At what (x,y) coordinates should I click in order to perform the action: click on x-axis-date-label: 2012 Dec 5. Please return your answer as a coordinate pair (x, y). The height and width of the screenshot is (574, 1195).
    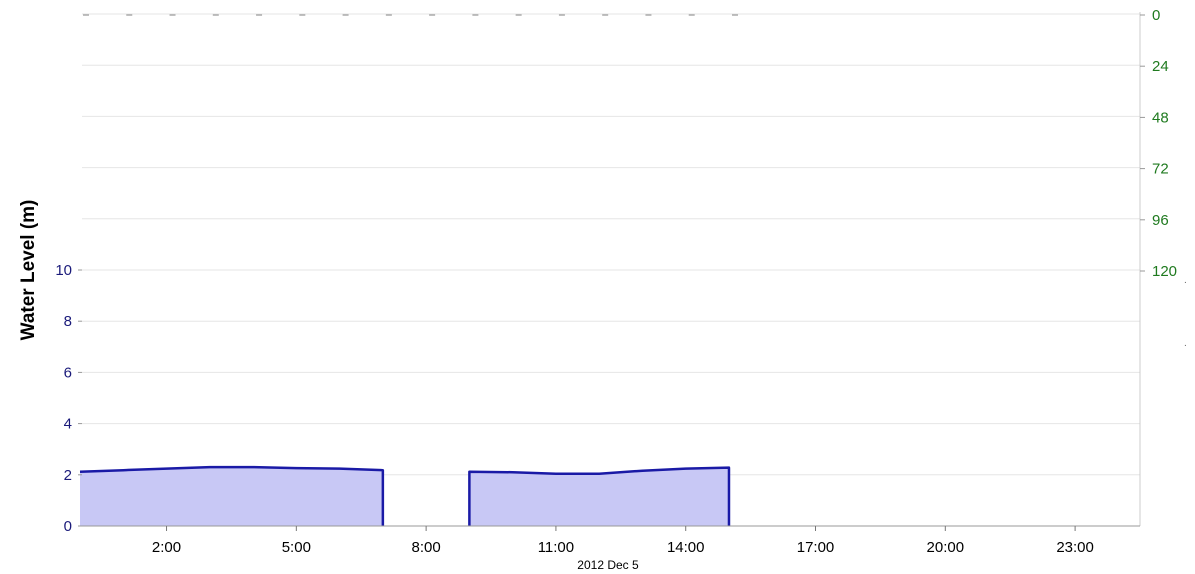
    Looking at the image, I should click on (608, 565).